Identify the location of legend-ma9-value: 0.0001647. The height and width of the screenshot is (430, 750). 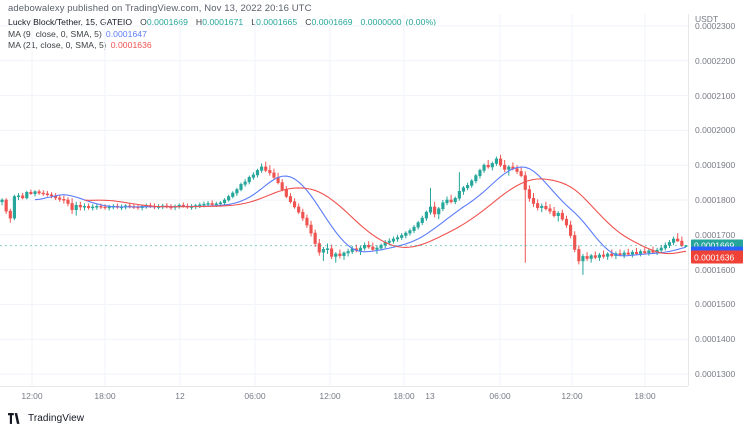
(126, 33).